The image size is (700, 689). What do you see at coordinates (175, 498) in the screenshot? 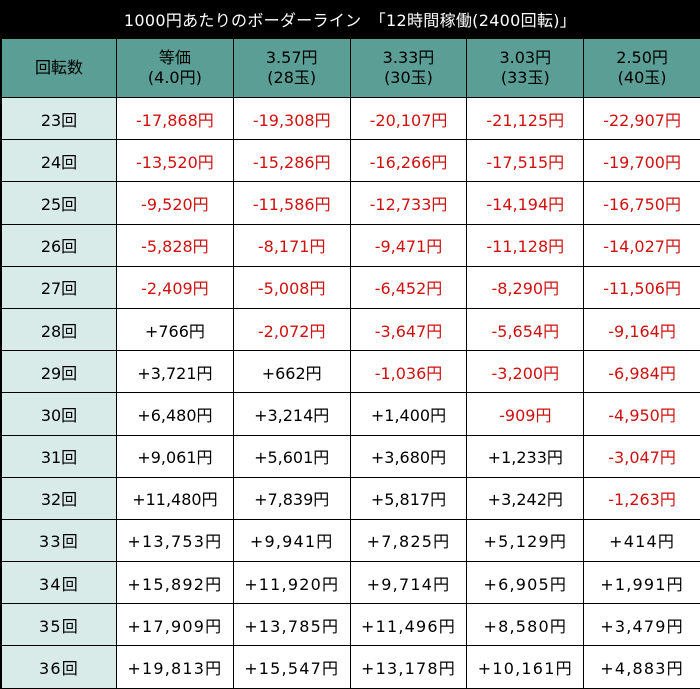
I see `value-cell: +11,480円` at bounding box center [175, 498].